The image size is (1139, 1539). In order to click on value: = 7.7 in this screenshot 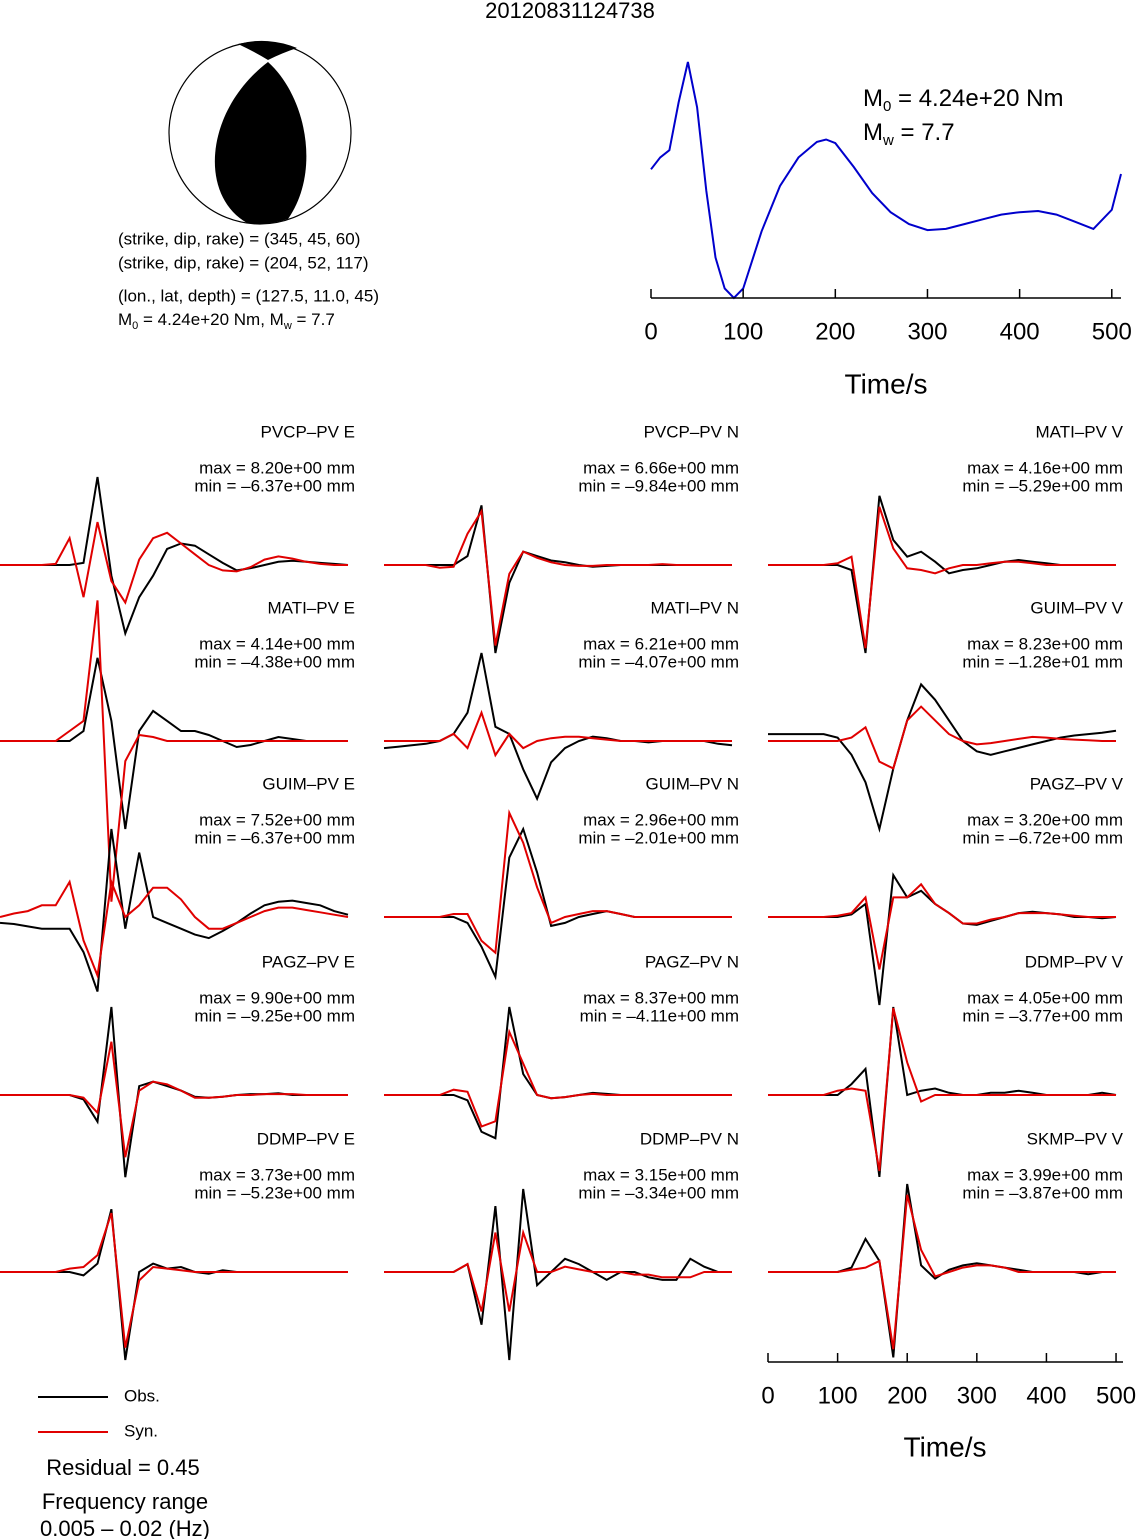, I will do `click(313, 319)`.